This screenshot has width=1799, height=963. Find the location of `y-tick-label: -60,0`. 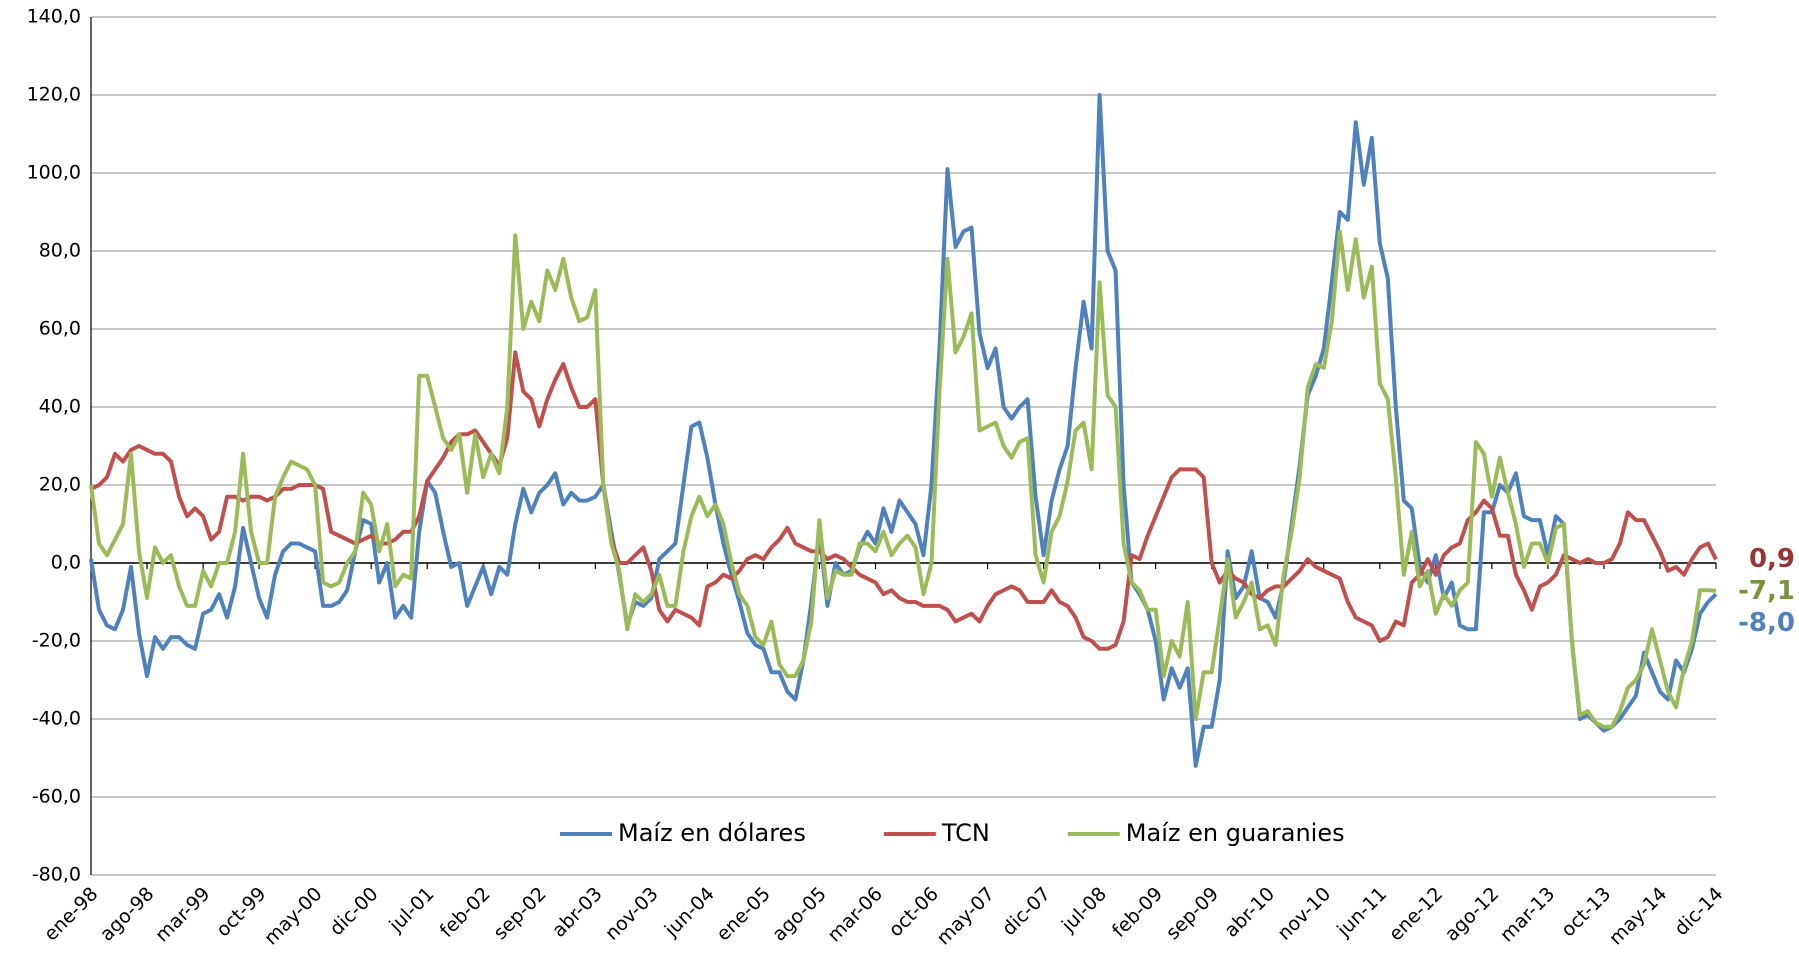

y-tick-label: -60,0 is located at coordinates (56, 797).